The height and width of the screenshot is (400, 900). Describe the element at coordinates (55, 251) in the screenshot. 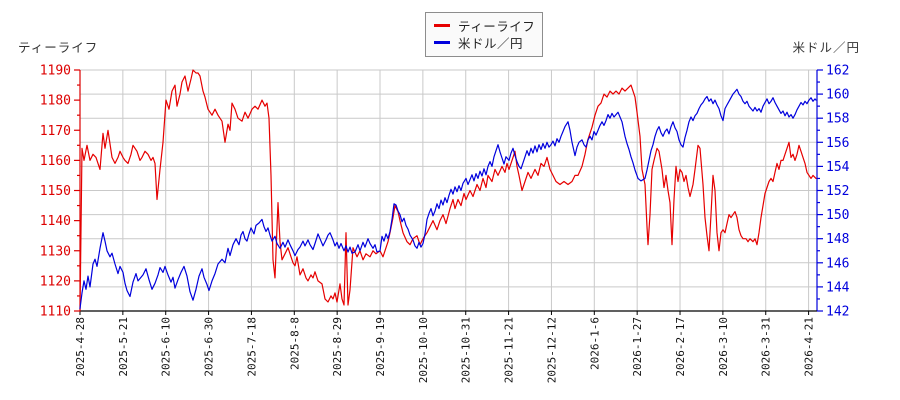

I see `left-axis-tick-label: 1130` at that location.